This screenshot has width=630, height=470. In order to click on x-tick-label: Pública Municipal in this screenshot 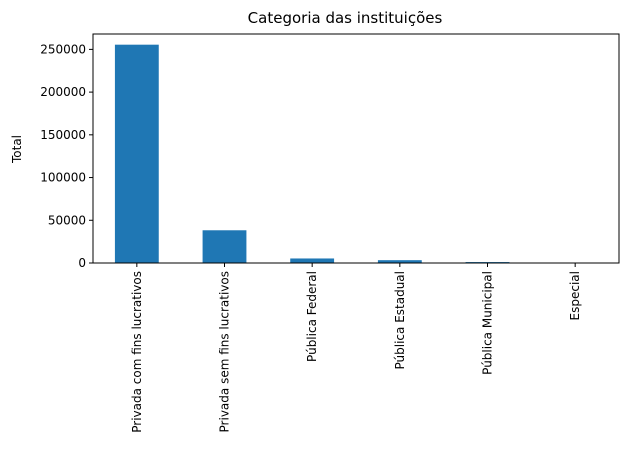, I will do `click(488, 323)`.